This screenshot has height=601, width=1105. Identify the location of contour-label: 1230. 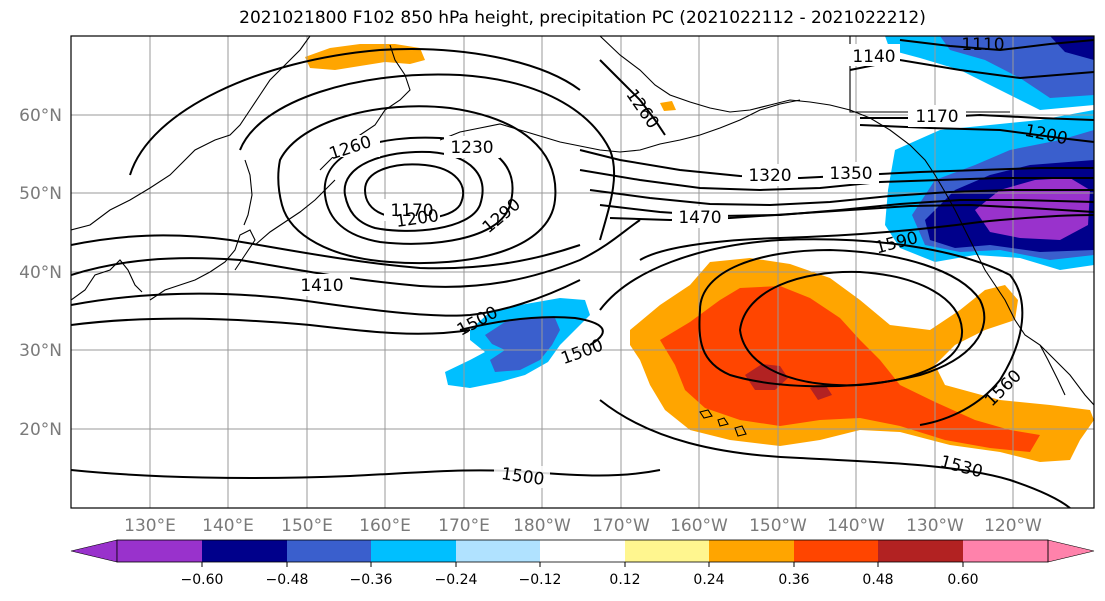
(471, 148).